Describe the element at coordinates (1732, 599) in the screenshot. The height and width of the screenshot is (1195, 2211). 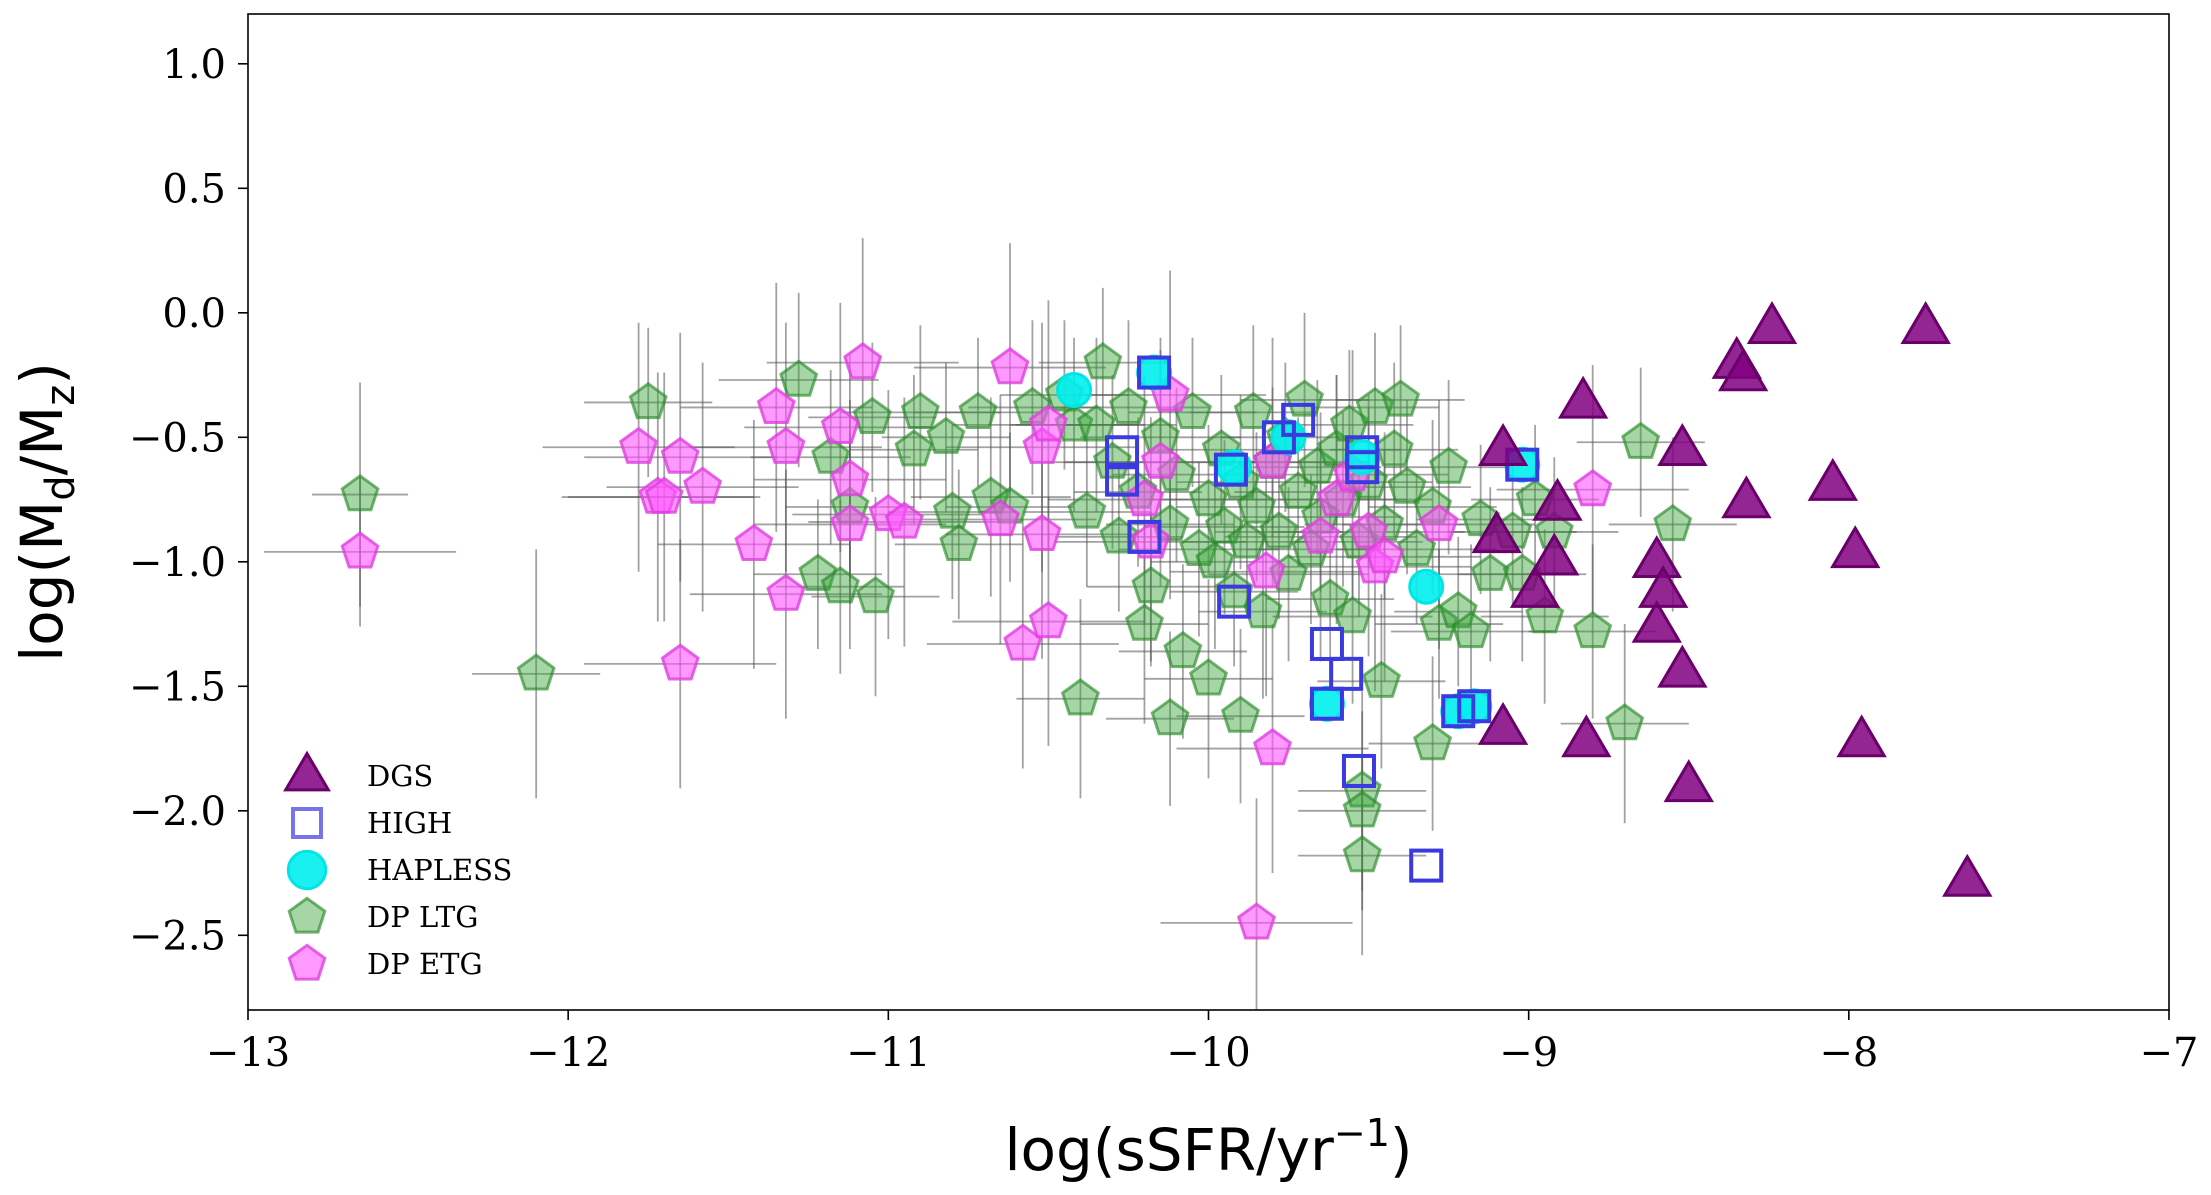
I see `series-dgs` at that location.